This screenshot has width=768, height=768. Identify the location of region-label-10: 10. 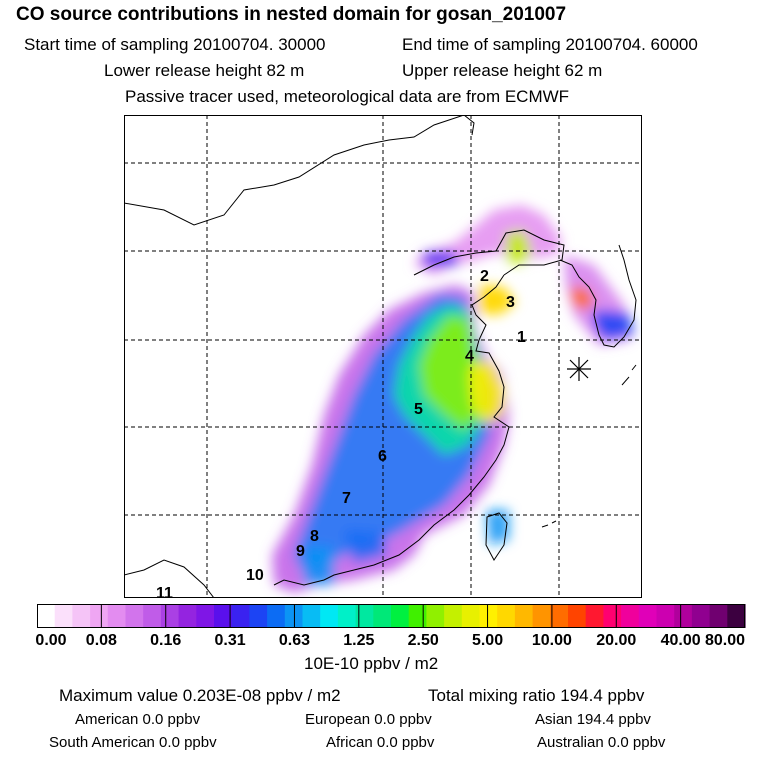
(255, 575).